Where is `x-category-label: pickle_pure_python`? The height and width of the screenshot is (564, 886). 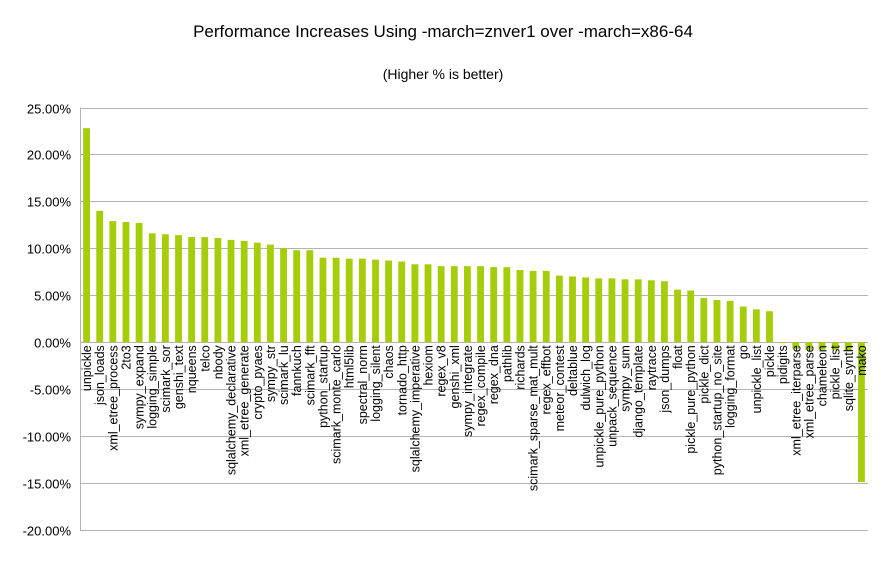
x-category-label: pickle_pure_python is located at coordinates (691, 399).